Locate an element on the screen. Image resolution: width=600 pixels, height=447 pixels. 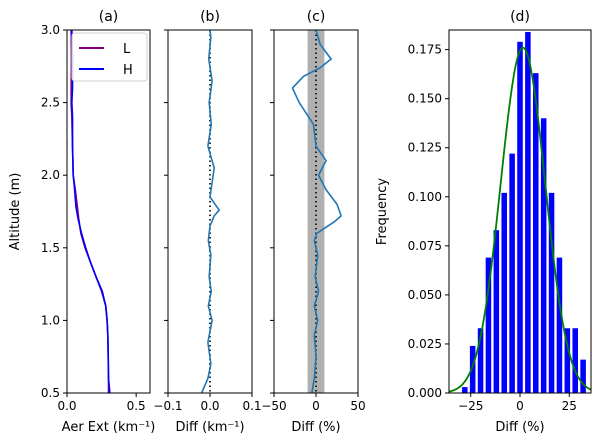
x-axis-label: Aer Ext (km⁻¹) is located at coordinates (109, 427).